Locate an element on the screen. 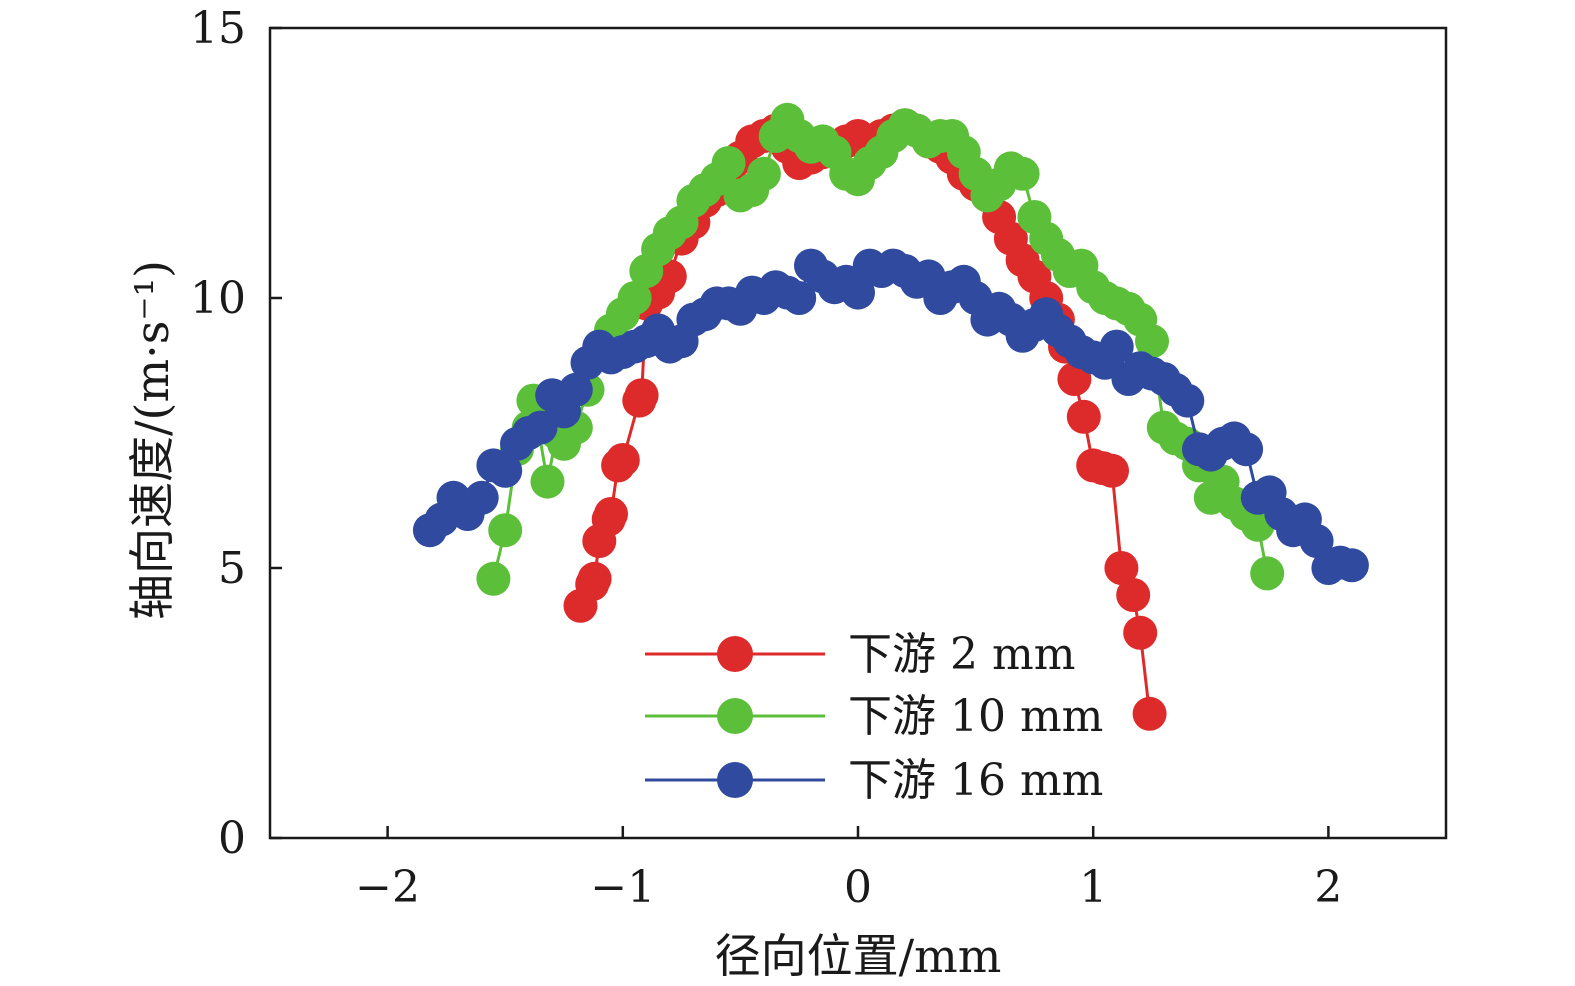  x-axis-label: 径向位置/mm is located at coordinates (858, 956).